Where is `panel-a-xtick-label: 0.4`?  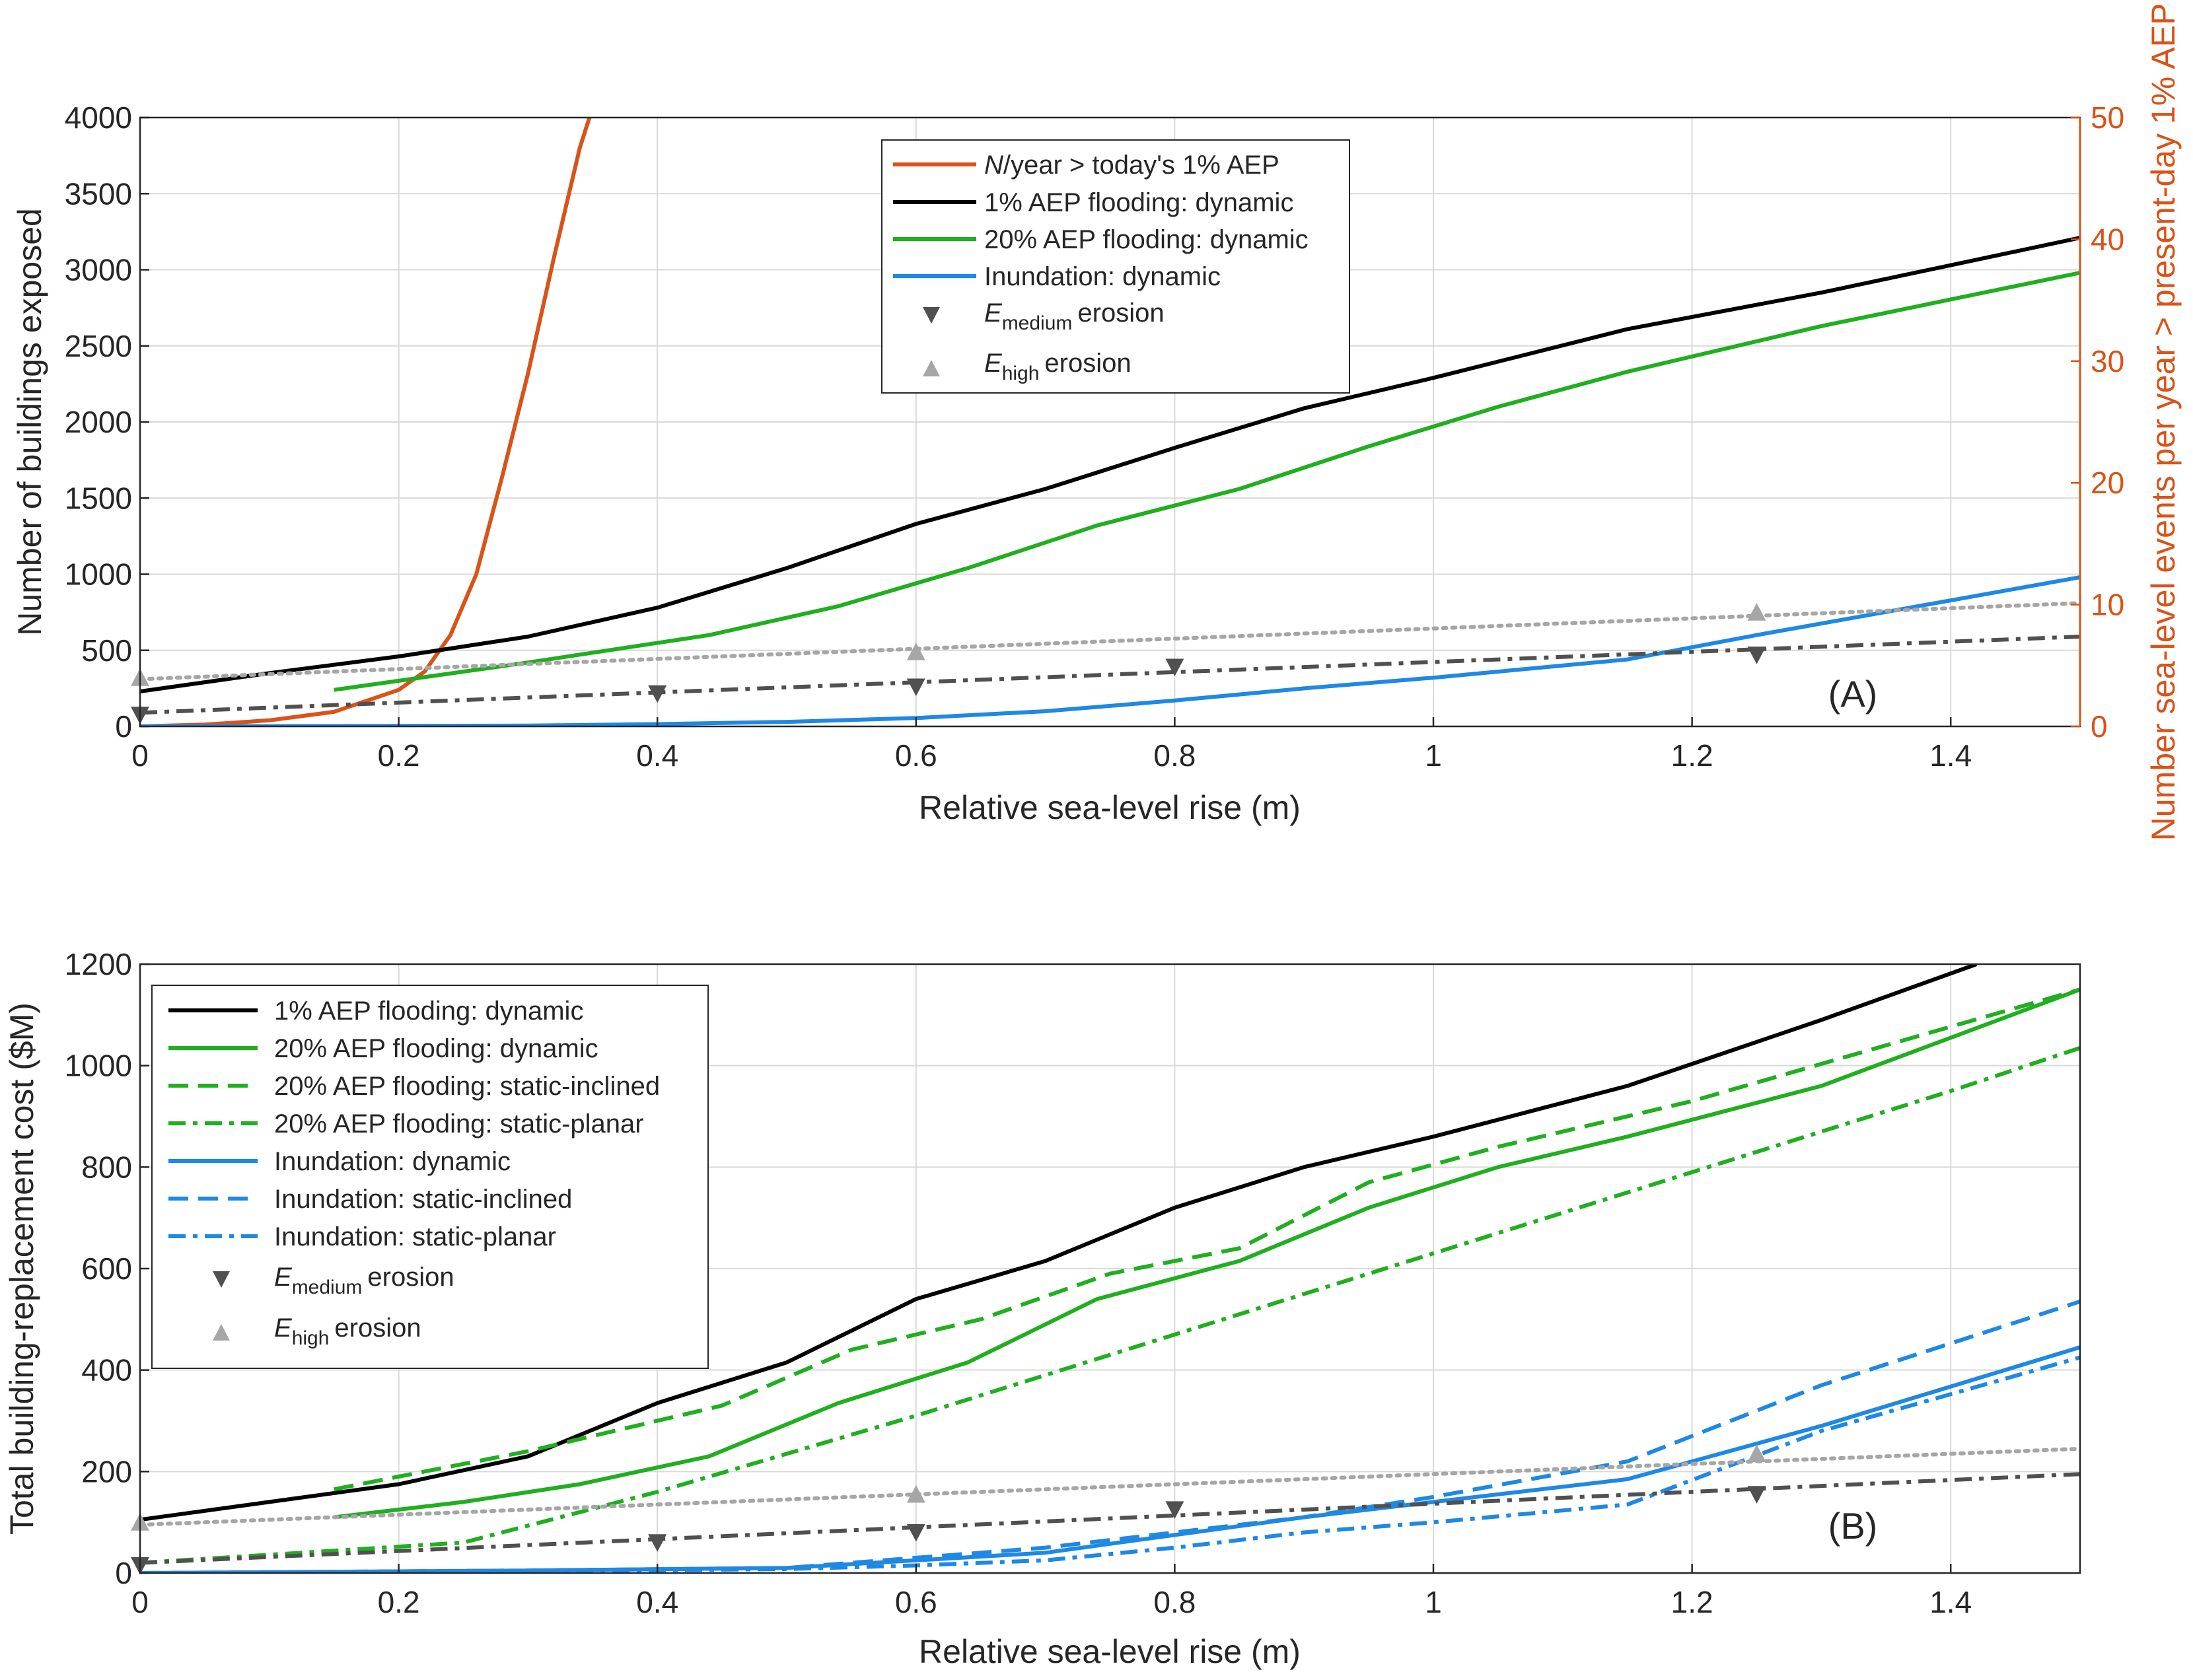
panel-a-xtick-label: 0.4 is located at coordinates (657, 755).